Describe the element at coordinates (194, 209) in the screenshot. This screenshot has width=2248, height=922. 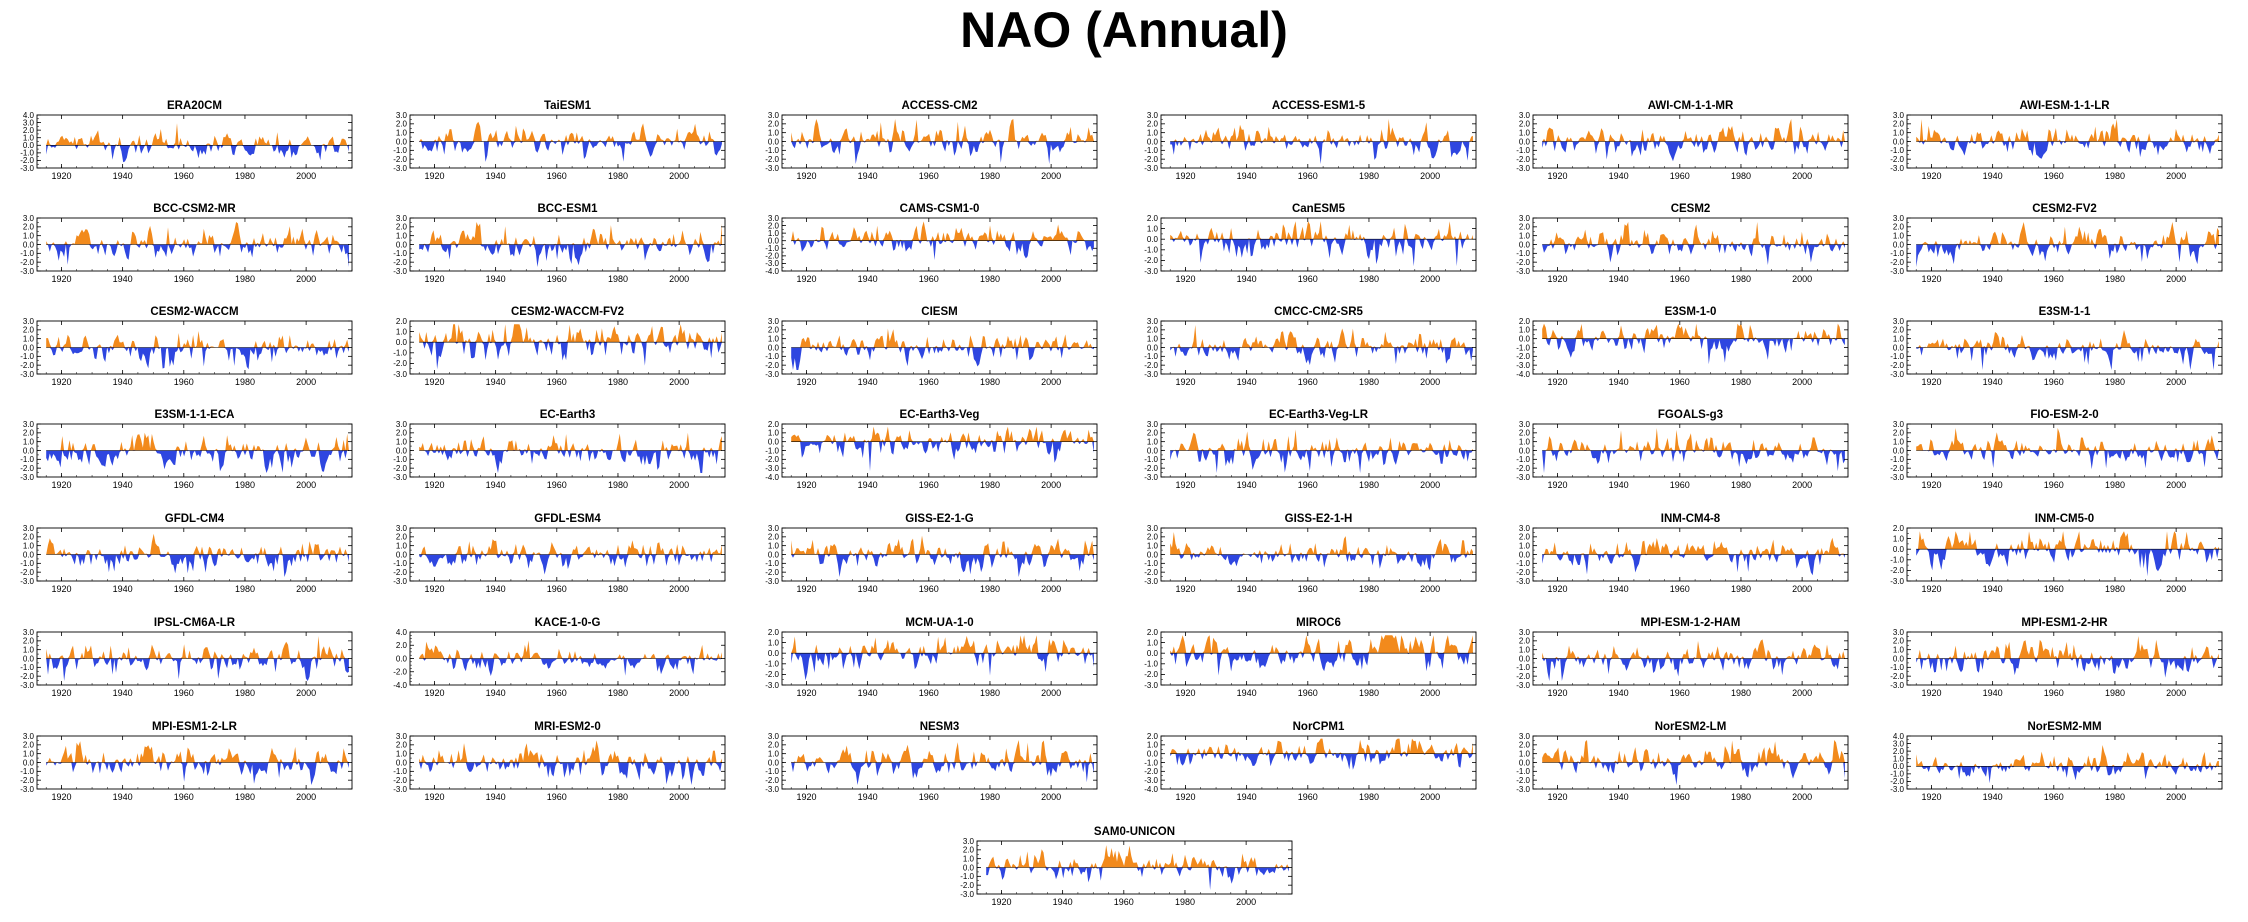
I see `panel-title: BCC-CSM2-MR` at that location.